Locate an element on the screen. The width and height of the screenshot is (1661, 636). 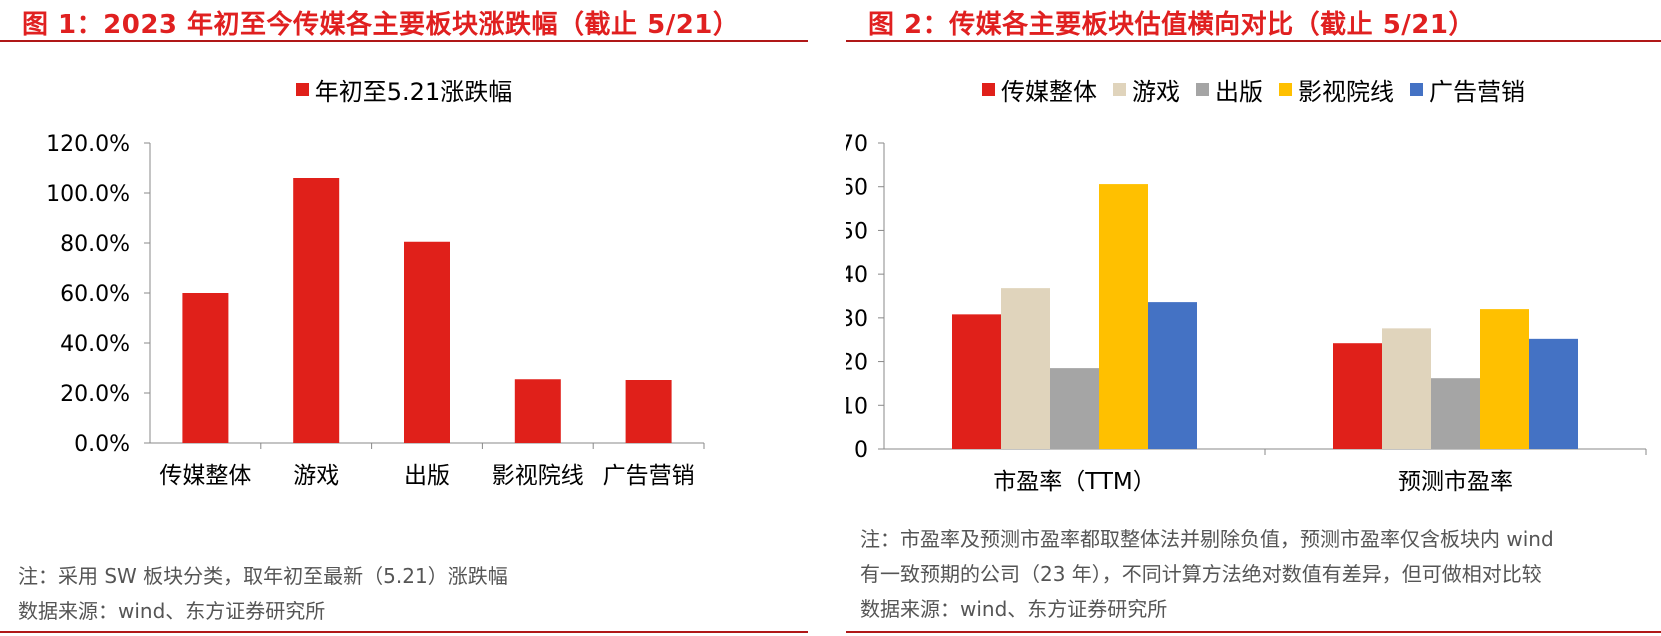
y-tick-label: 100.0% is located at coordinates (88, 194).